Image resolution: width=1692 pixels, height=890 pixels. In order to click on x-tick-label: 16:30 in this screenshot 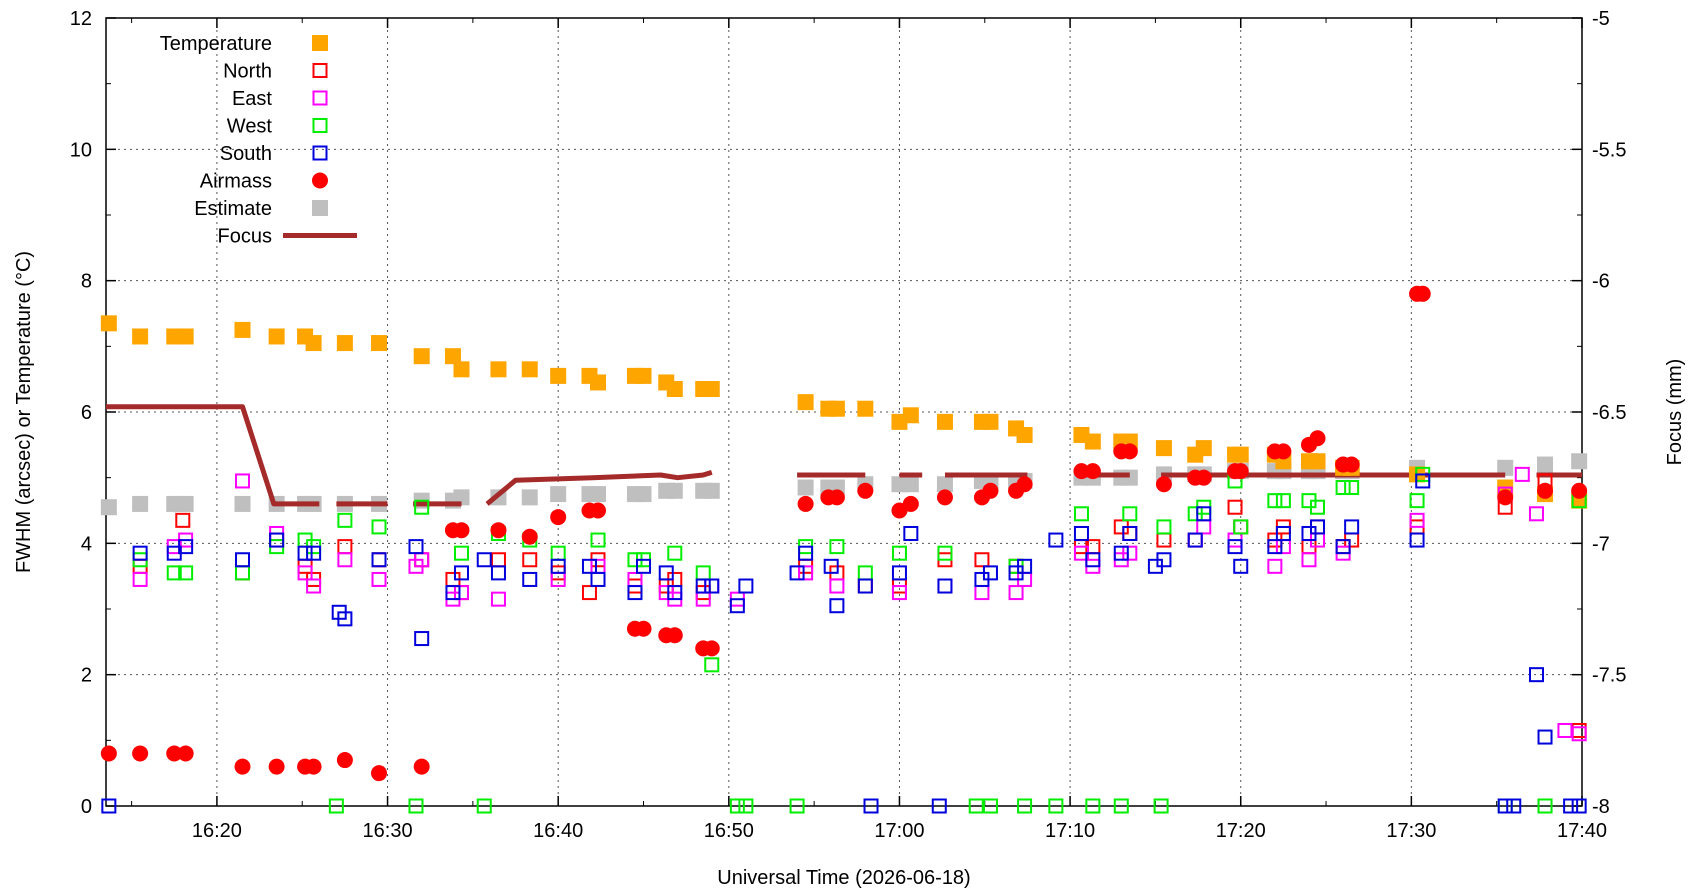, I will do `click(388, 831)`.